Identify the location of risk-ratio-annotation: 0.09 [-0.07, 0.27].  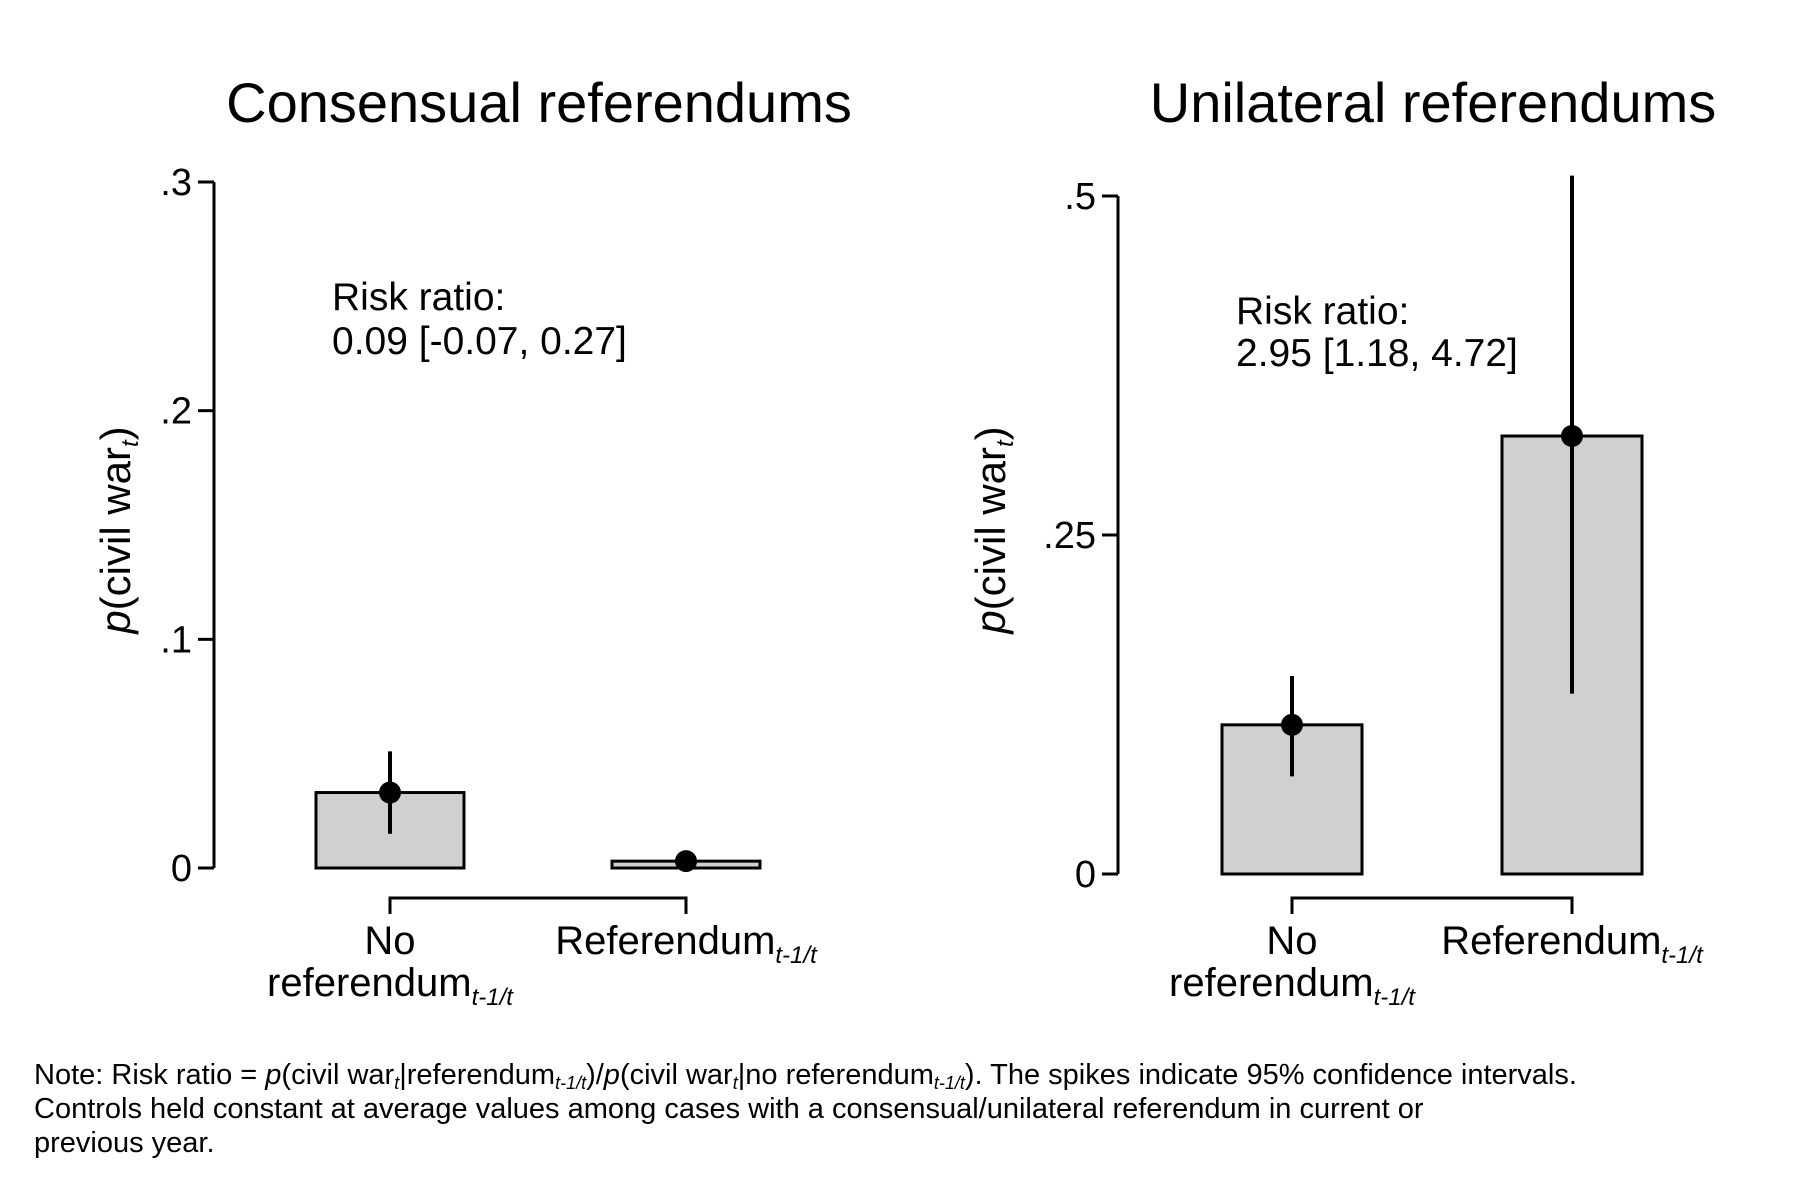
(479, 341).